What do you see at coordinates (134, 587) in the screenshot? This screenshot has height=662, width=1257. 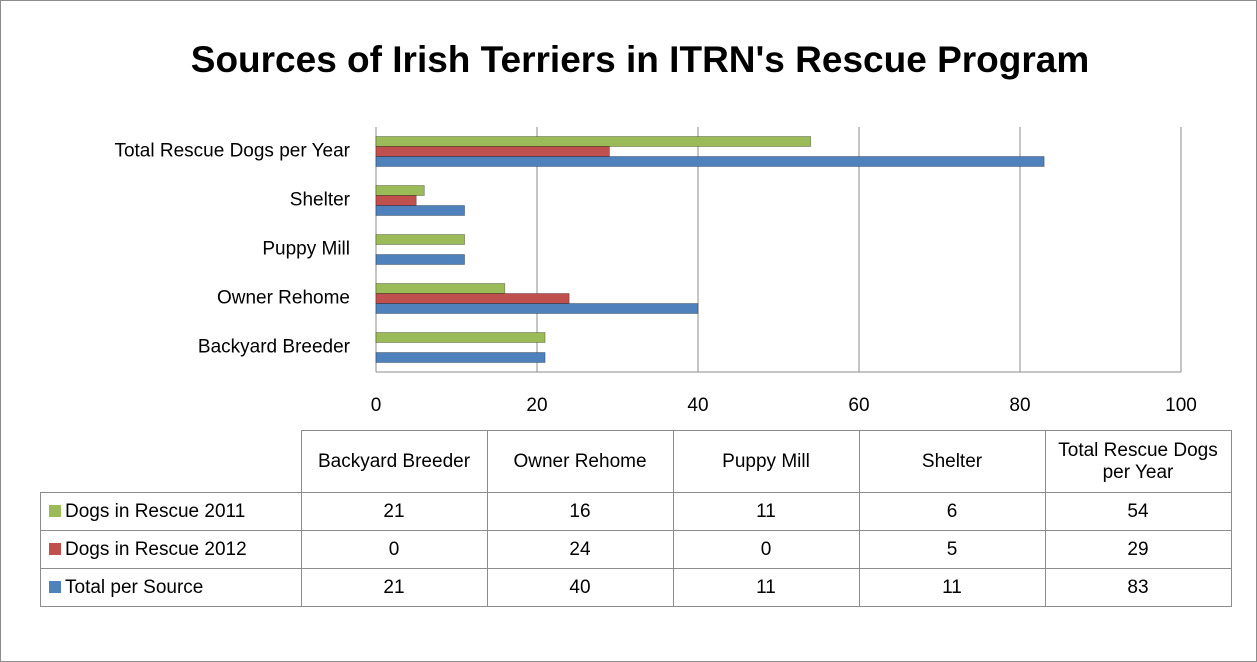 I see `legend-label: Total per Source` at bounding box center [134, 587].